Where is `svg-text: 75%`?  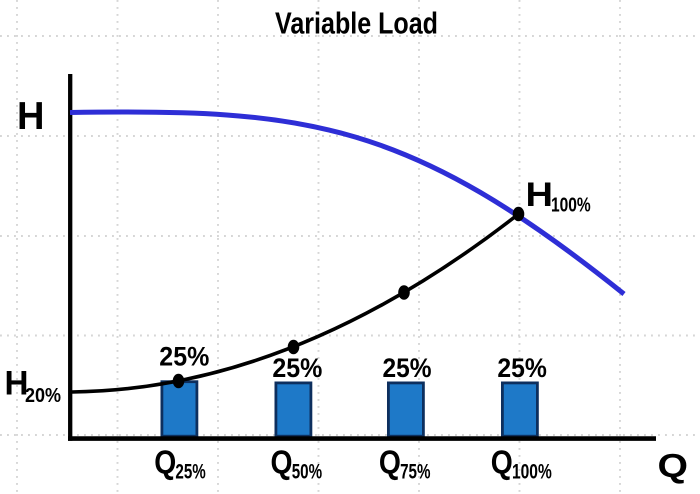 svg-text: 75% is located at coordinates (415, 472).